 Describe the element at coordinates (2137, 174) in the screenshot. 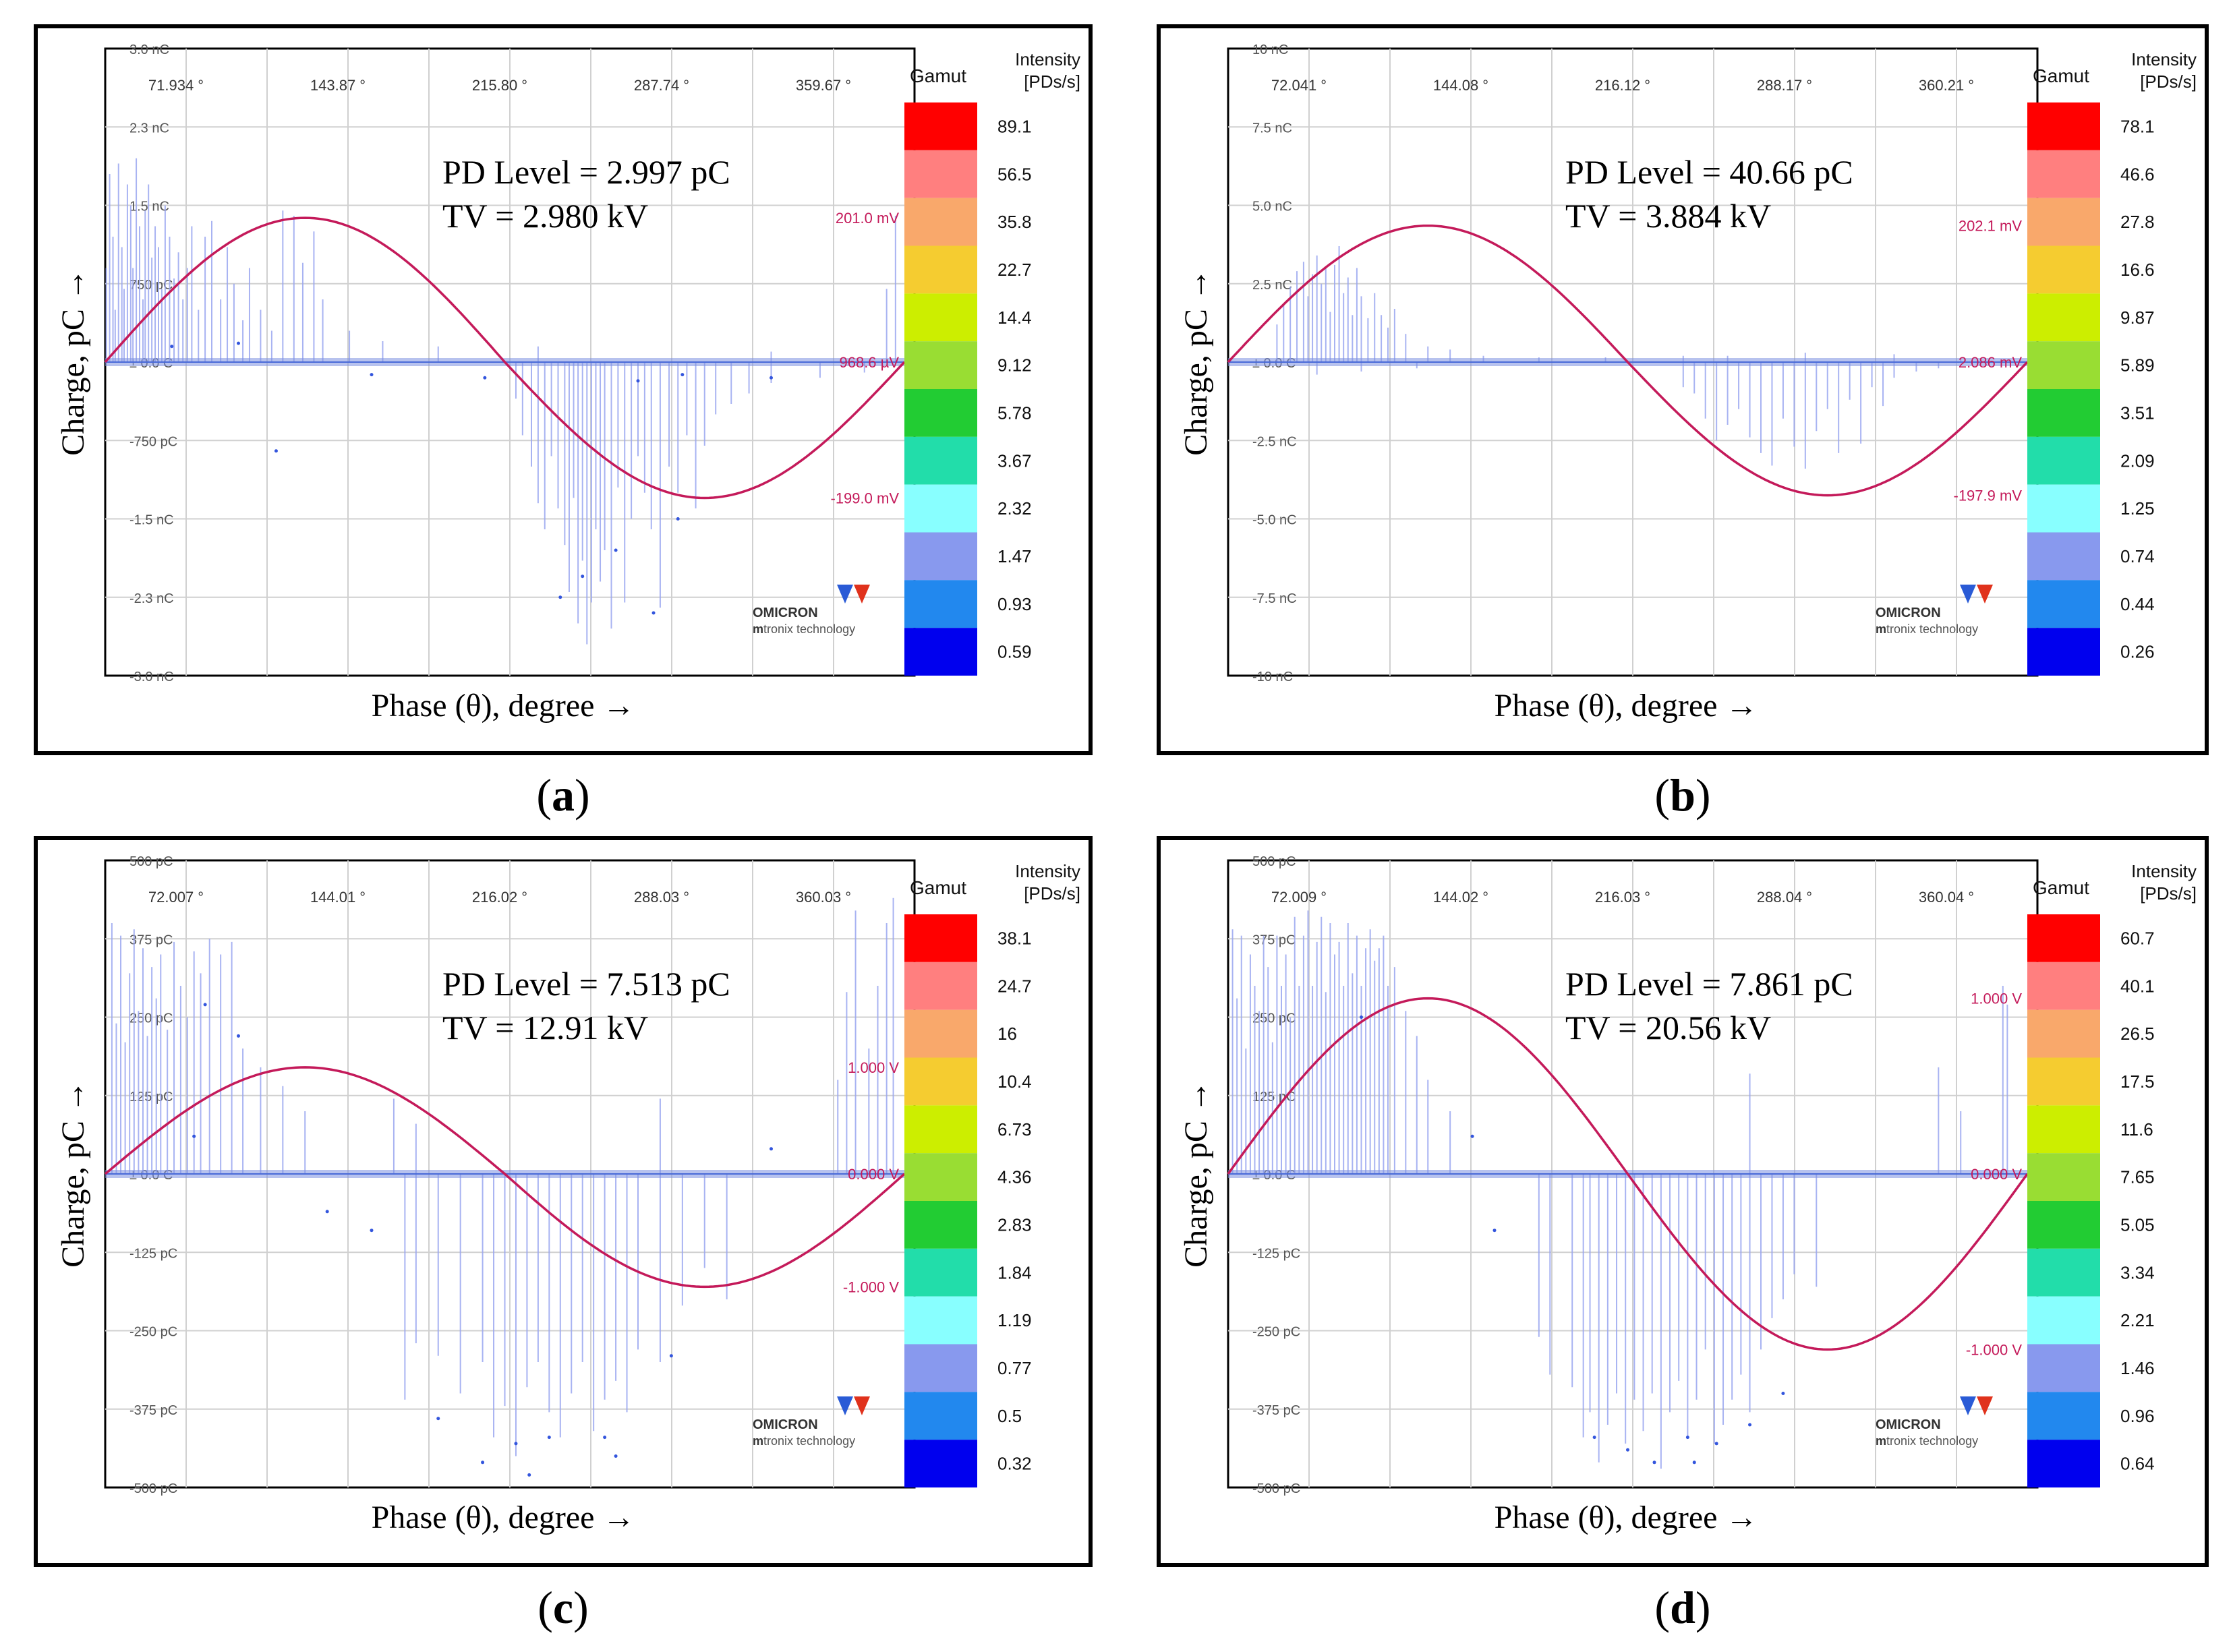

I see `gamut-value: 46.6` at that location.